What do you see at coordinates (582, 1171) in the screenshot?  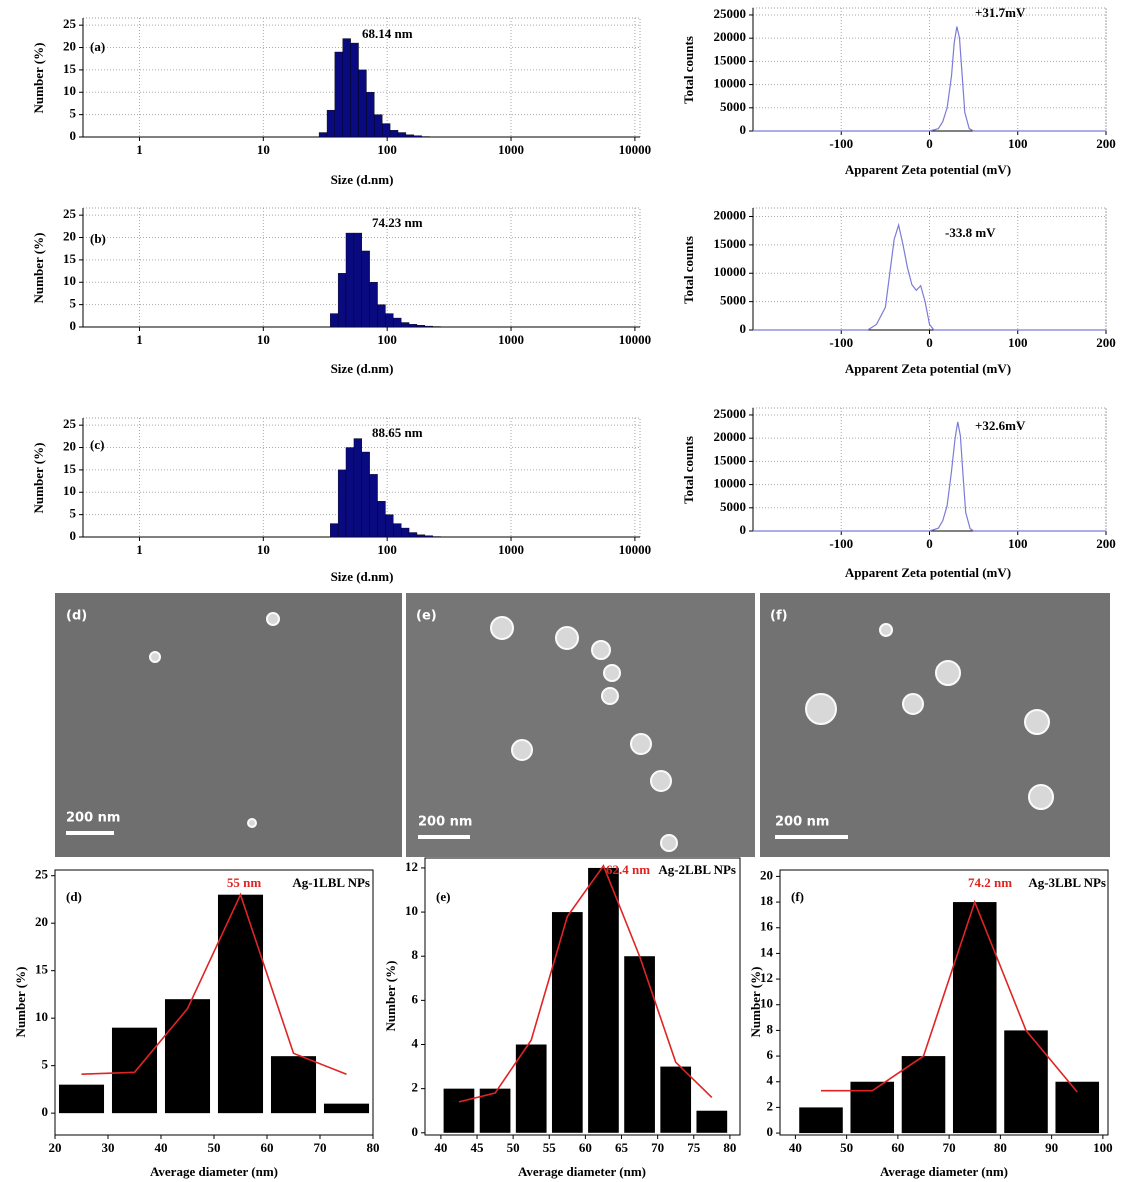 I see `x-axis-label: Average diameter (nm)` at bounding box center [582, 1171].